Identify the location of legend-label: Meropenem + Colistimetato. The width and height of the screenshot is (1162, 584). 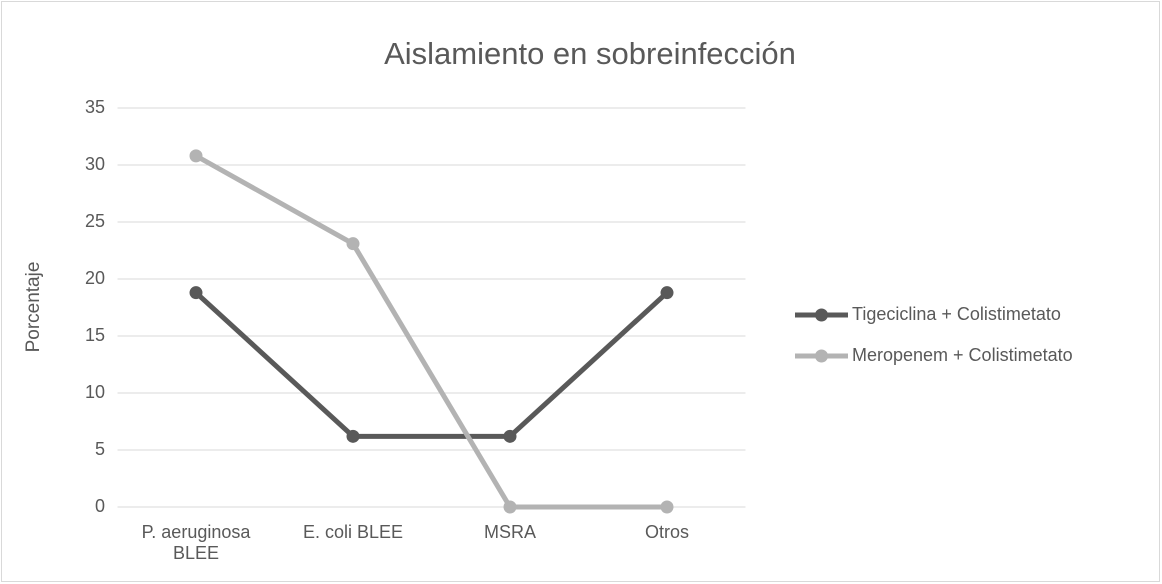
(962, 355).